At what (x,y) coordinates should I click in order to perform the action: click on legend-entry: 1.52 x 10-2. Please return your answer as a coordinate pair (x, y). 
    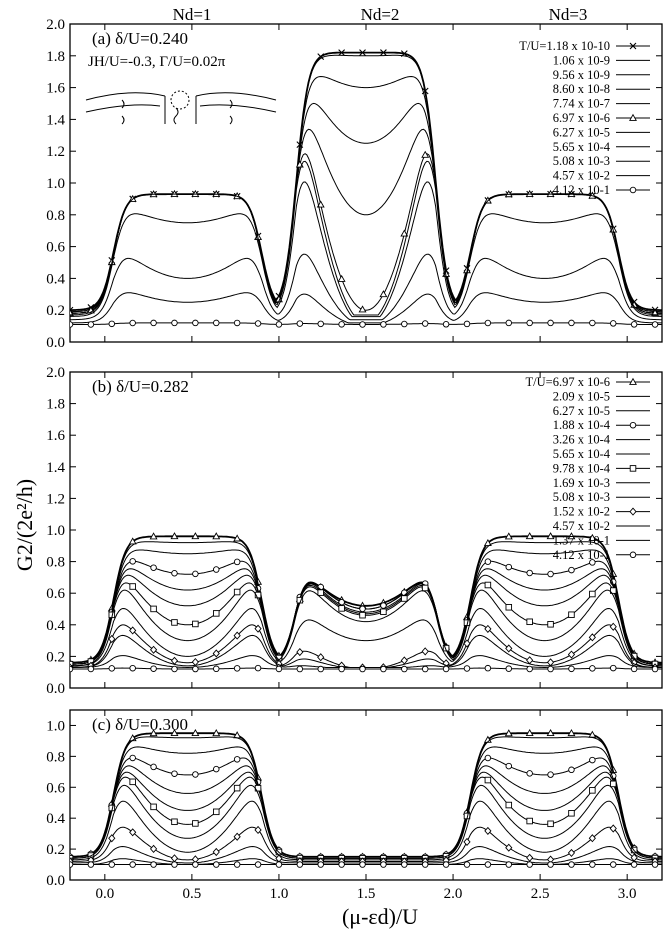
    Looking at the image, I should click on (581, 512).